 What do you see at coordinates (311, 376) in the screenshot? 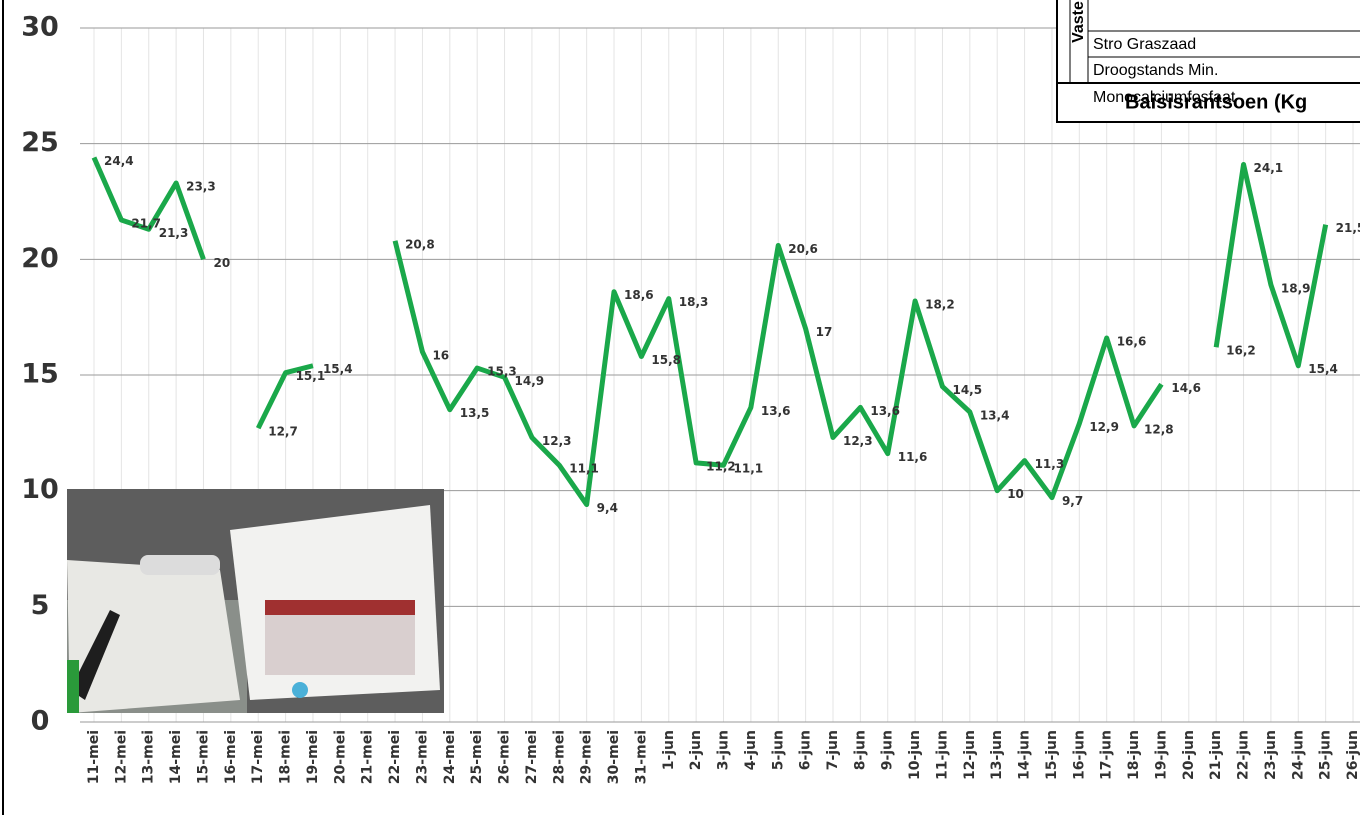
I see `data-label: 15,1` at bounding box center [311, 376].